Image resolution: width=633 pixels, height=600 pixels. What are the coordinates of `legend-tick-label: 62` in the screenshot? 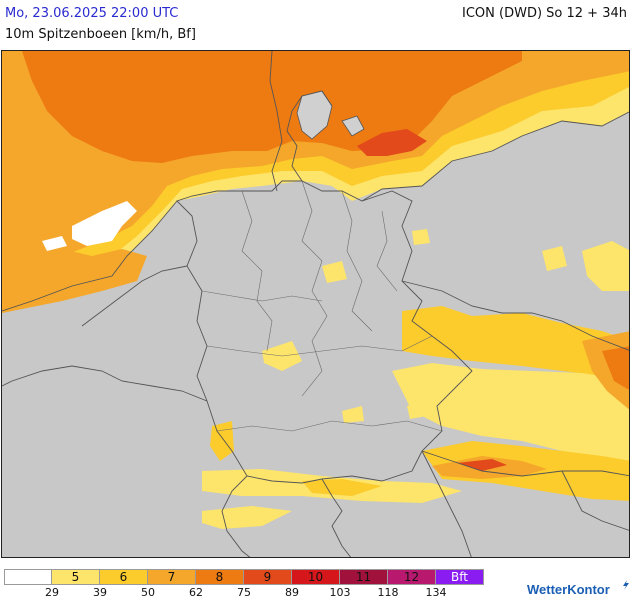 It's located at (196, 592).